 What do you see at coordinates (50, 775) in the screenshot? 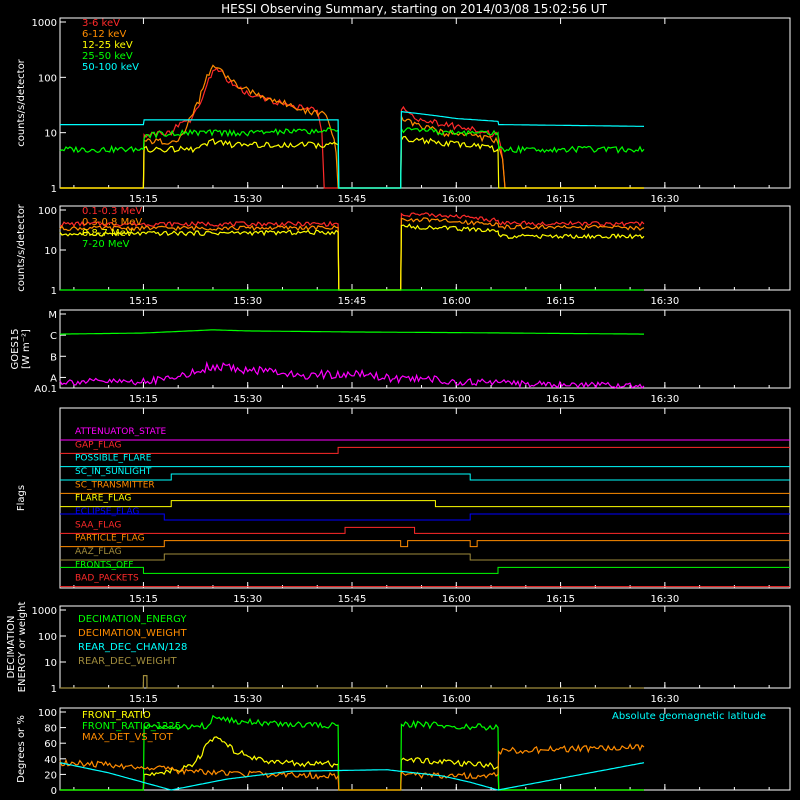
I see `y-tick-label-ratio: 20` at bounding box center [50, 775].